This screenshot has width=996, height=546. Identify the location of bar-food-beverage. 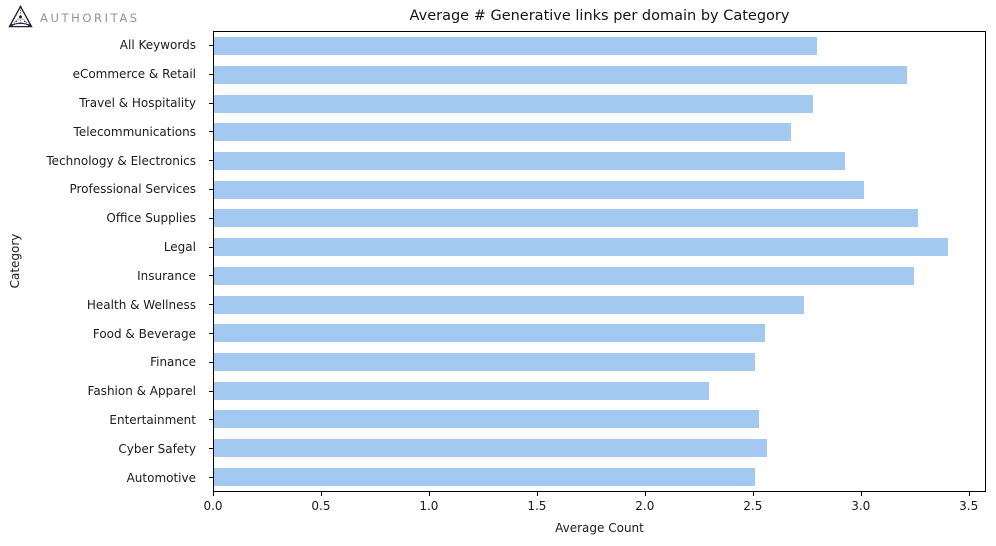
(490, 333).